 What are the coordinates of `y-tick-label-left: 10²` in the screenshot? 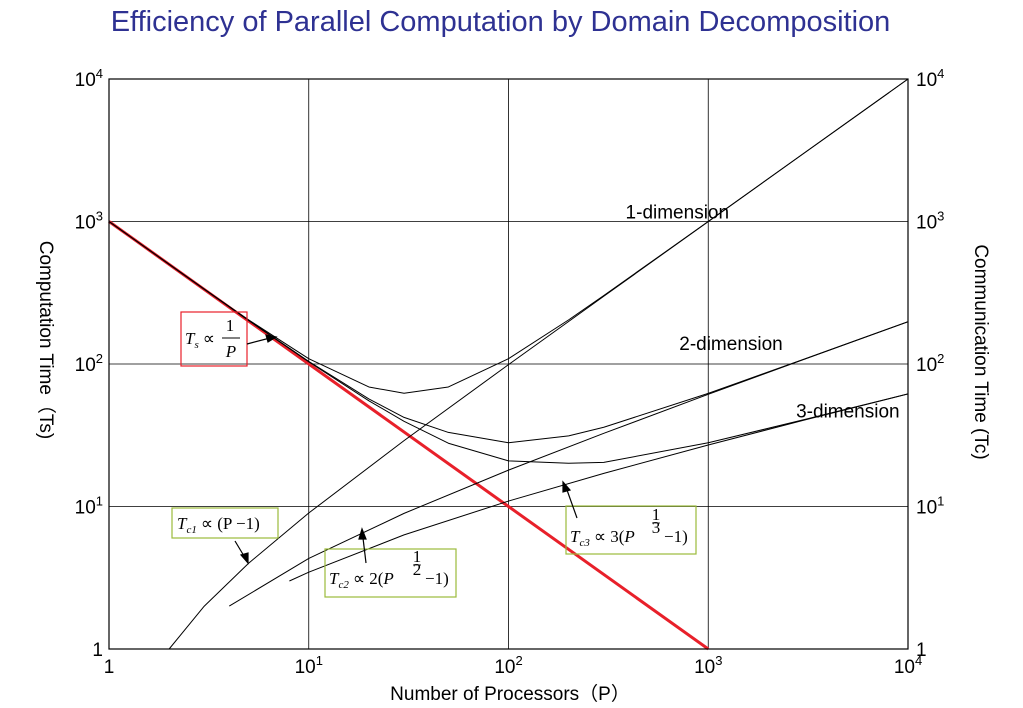 It's located at (89, 363).